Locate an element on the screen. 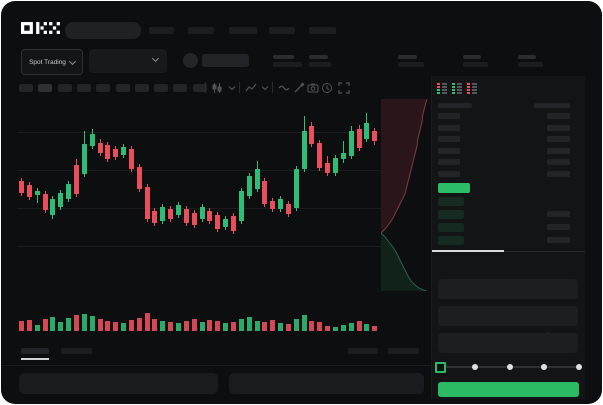 This screenshot has height=405, width=603. draw-icon is located at coordinates (299, 88).